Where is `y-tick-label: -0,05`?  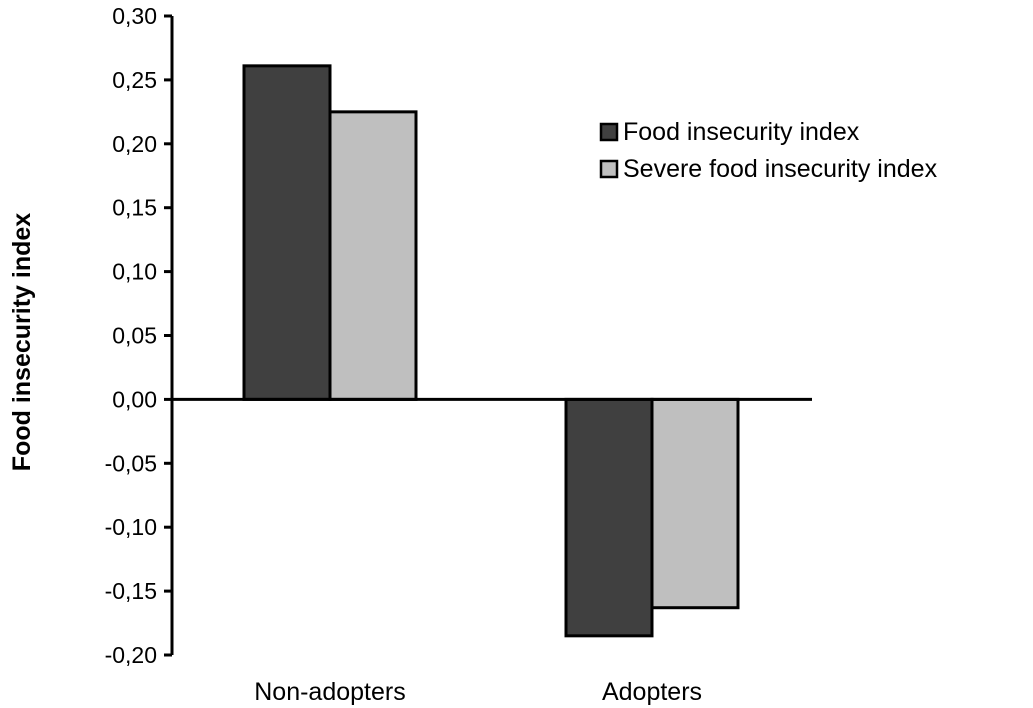
y-tick-label: -0,05 is located at coordinates (131, 463).